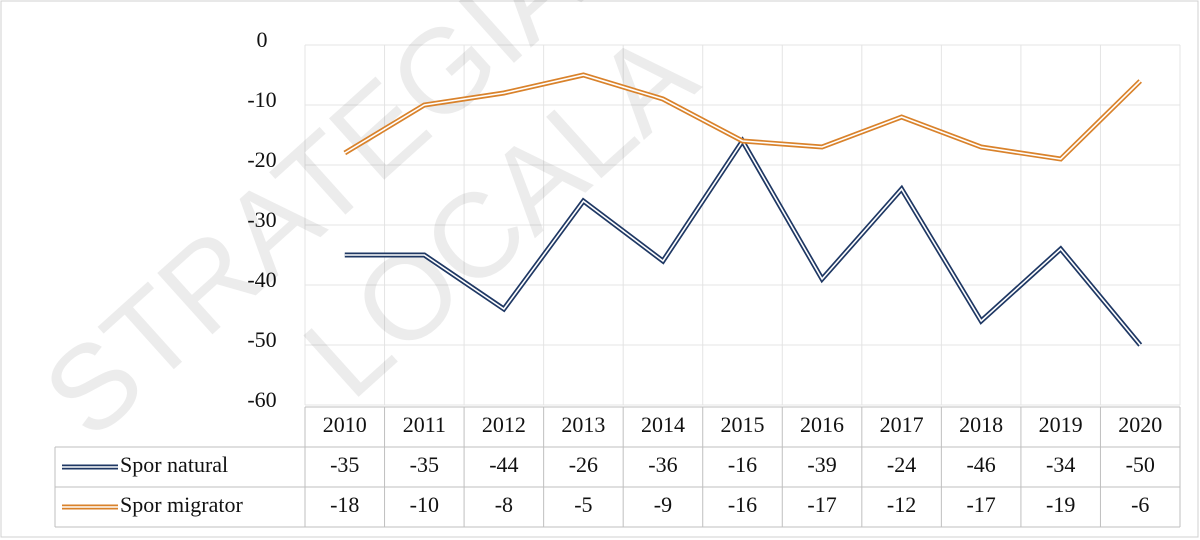  What do you see at coordinates (901, 464) in the screenshot?
I see `table-value: -24` at bounding box center [901, 464].